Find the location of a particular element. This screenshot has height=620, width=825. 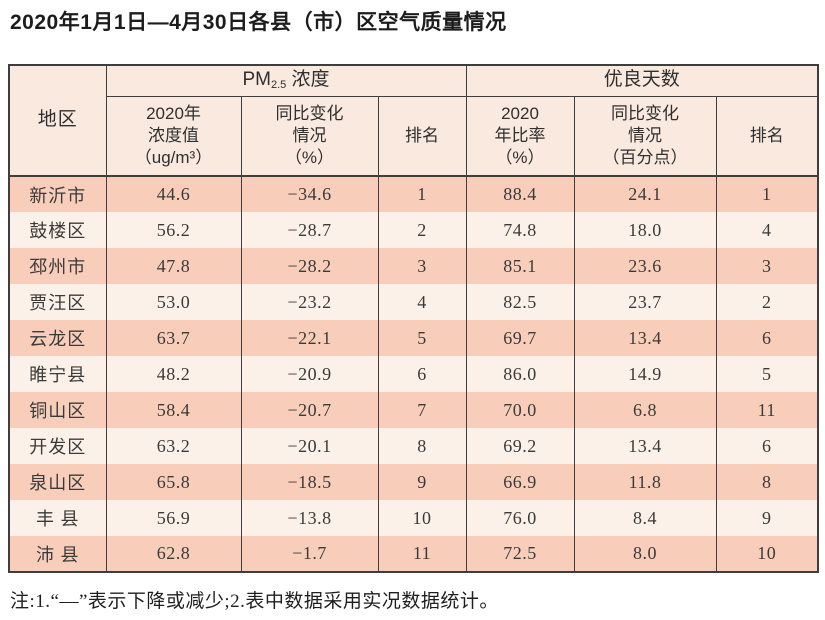

pm-rank-cell: 6 is located at coordinates (422, 374).